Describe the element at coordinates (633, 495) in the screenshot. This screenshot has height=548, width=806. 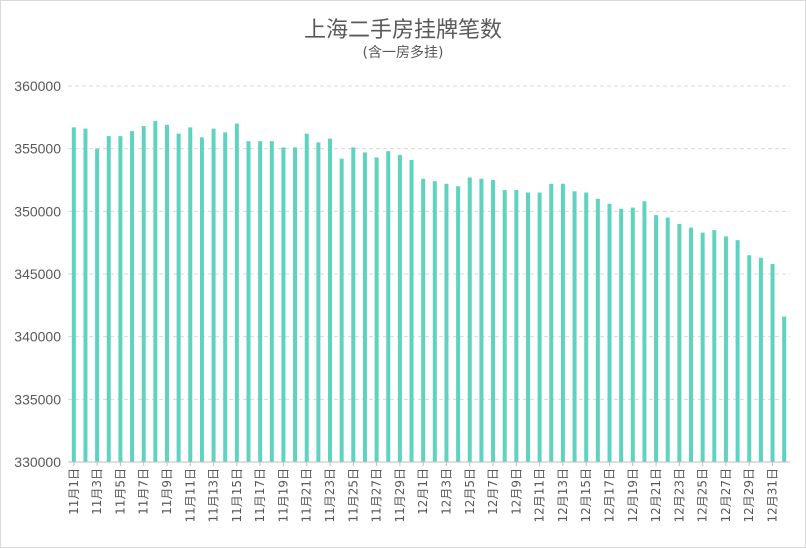
I see `x-tick-label: 12月19日` at that location.